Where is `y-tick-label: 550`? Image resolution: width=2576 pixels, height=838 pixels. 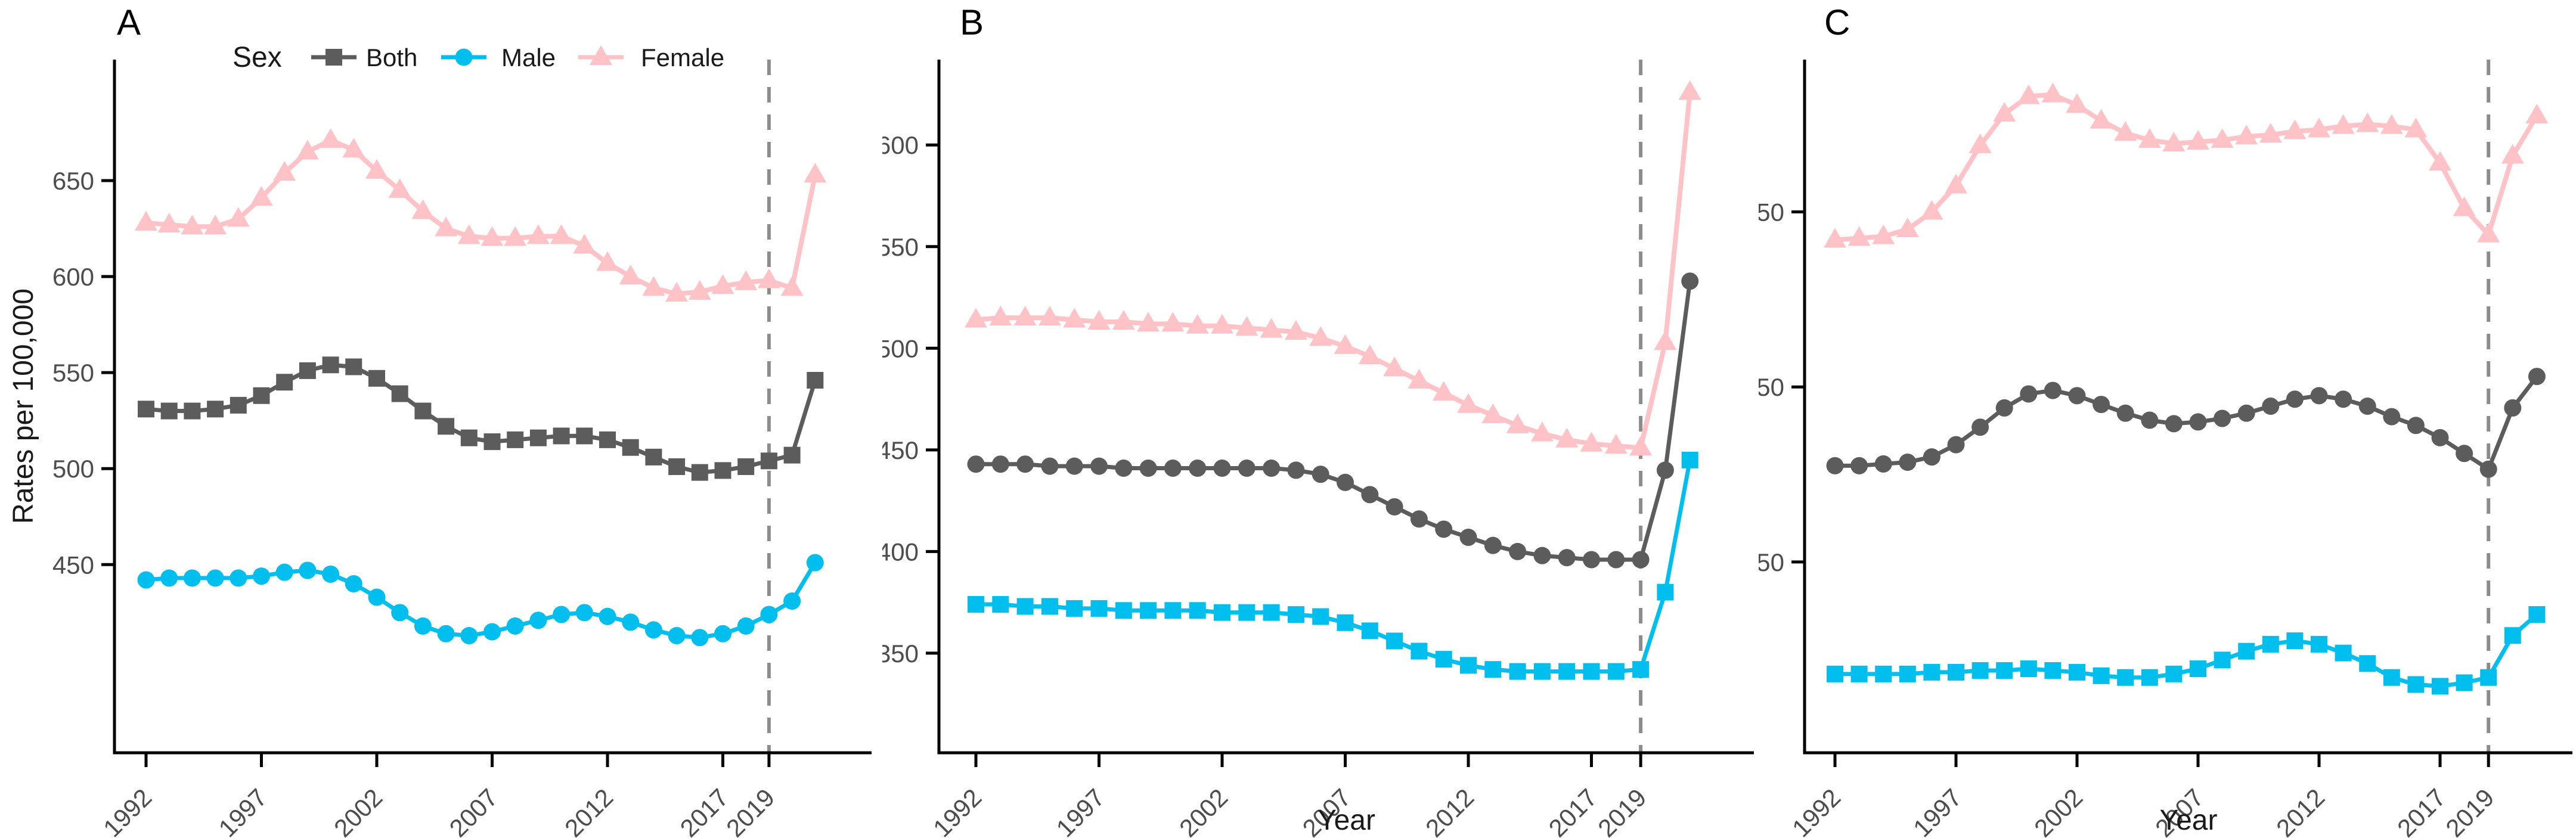 y-tick-label: 550 is located at coordinates (900, 247).